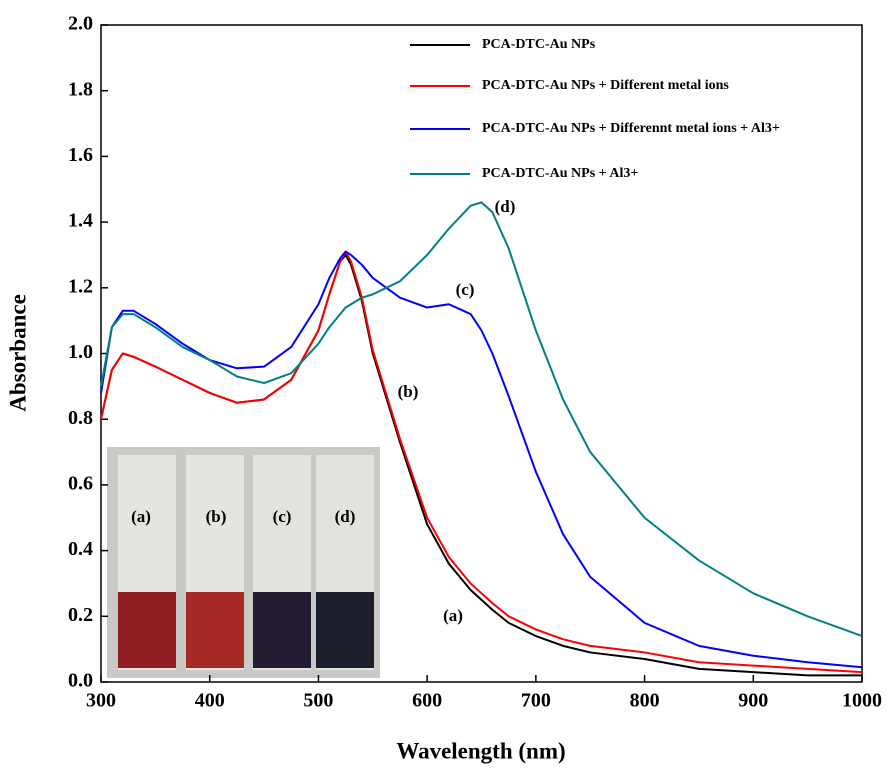 Image resolution: width=893 pixels, height=769 pixels. I want to click on x-tick-label: 500, so click(318, 701).